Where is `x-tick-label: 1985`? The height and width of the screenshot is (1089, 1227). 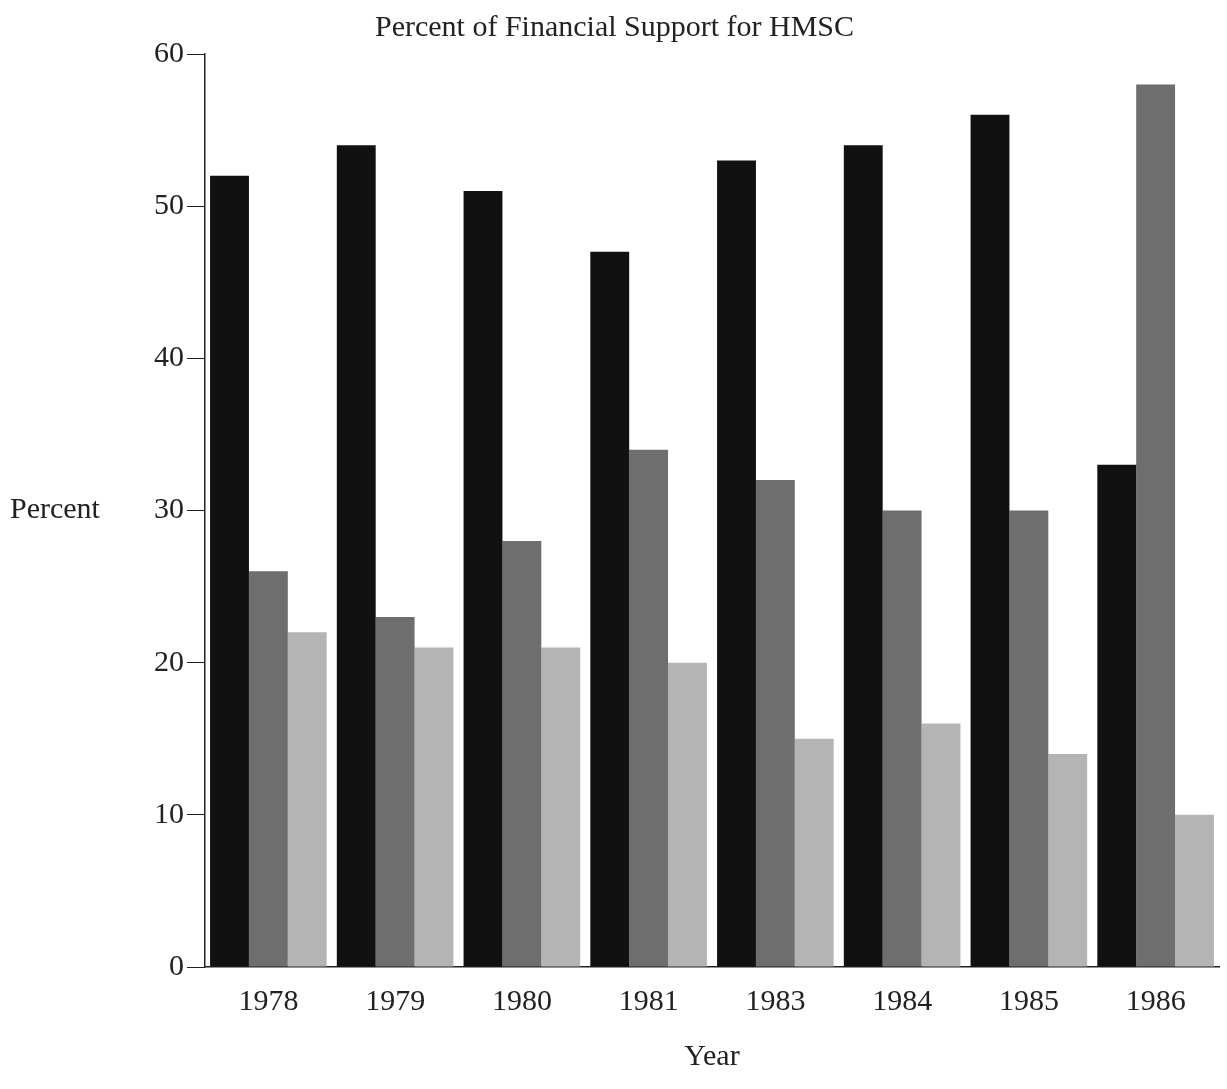
x-tick-label: 1985 is located at coordinates (1028, 999).